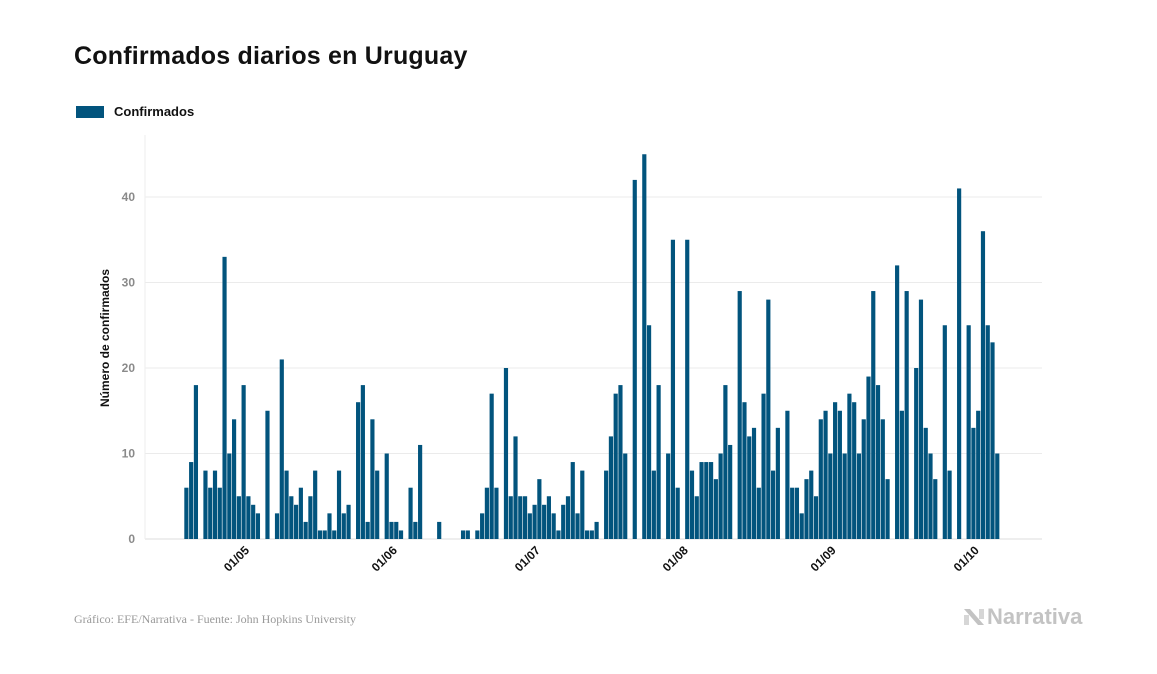 The height and width of the screenshot is (674, 1157). What do you see at coordinates (154, 111) in the screenshot?
I see `legend-label: Confirmados` at bounding box center [154, 111].